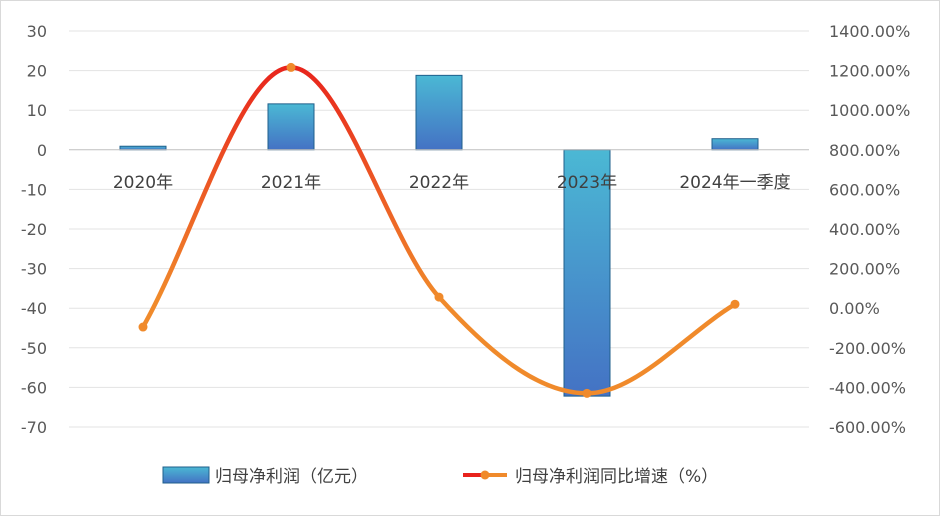 The image size is (940, 516). Describe the element at coordinates (869, 31) in the screenshot. I see `right-tick-label: 1400.00%` at that location.